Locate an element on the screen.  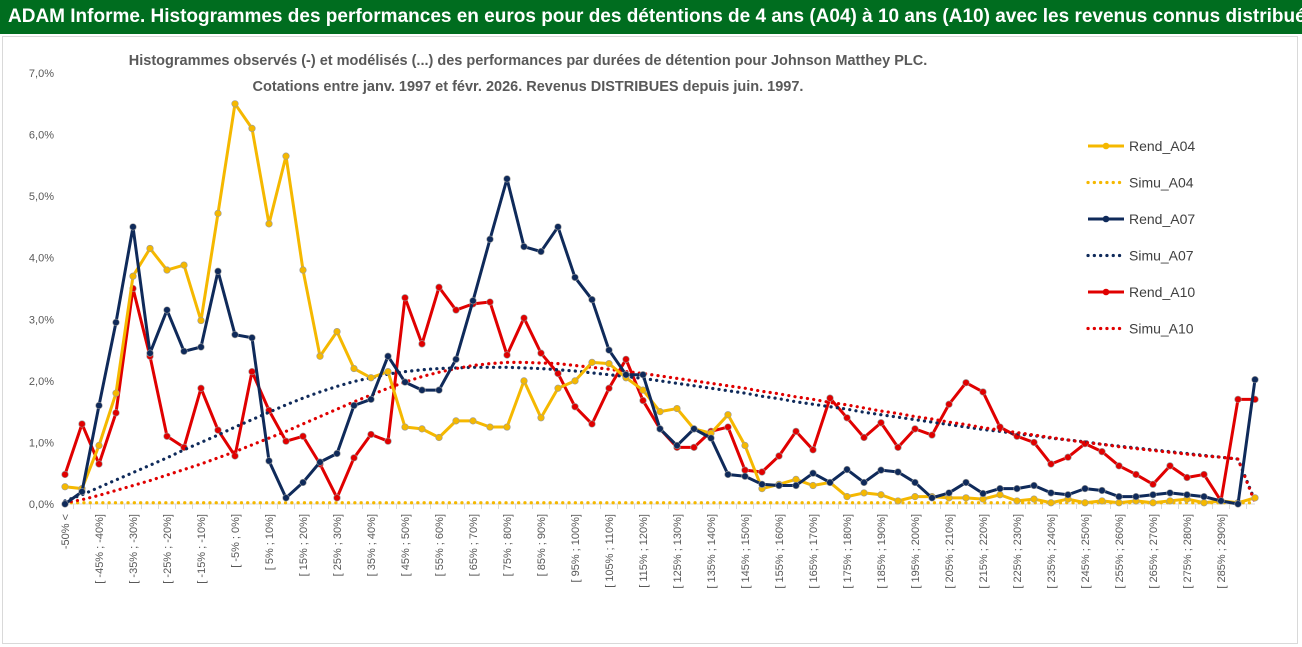
y-tick-label: 2,0% is located at coordinates (41, 382).